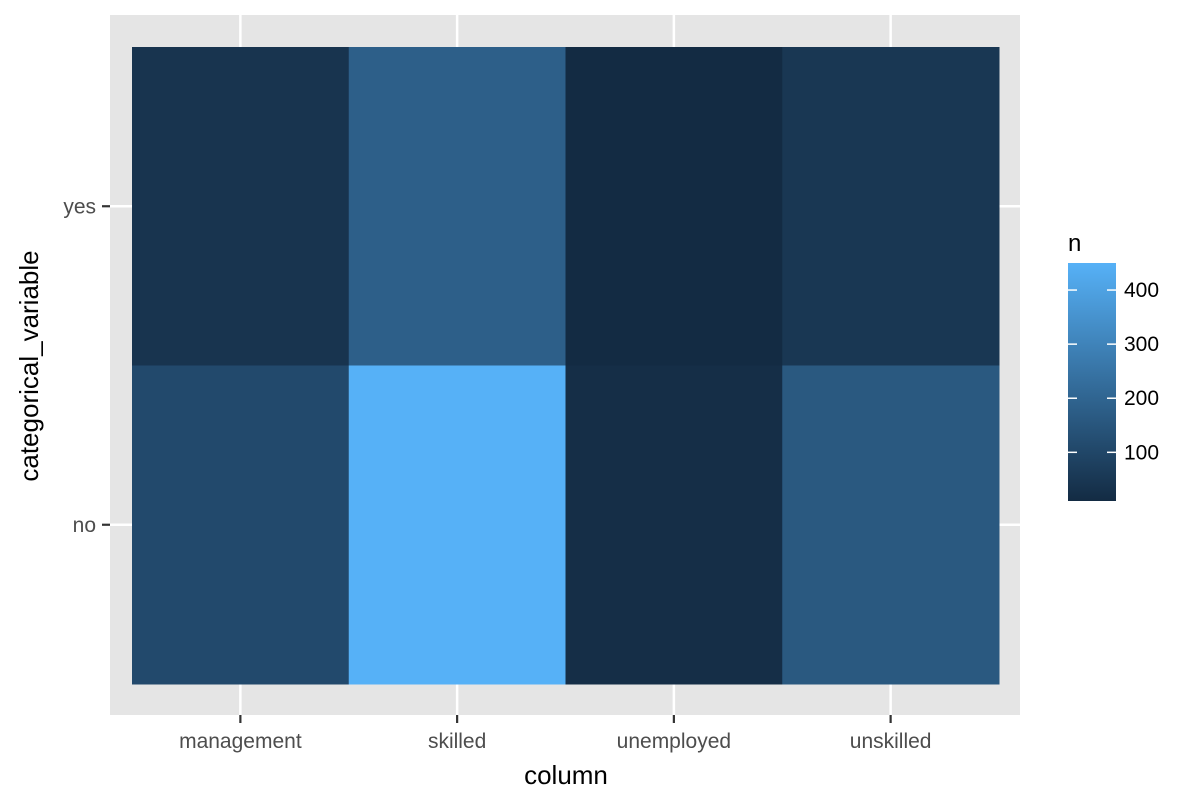 The width and height of the screenshot is (1200, 800). I want to click on legend: n 100 200 300 400, so click(1113, 365).